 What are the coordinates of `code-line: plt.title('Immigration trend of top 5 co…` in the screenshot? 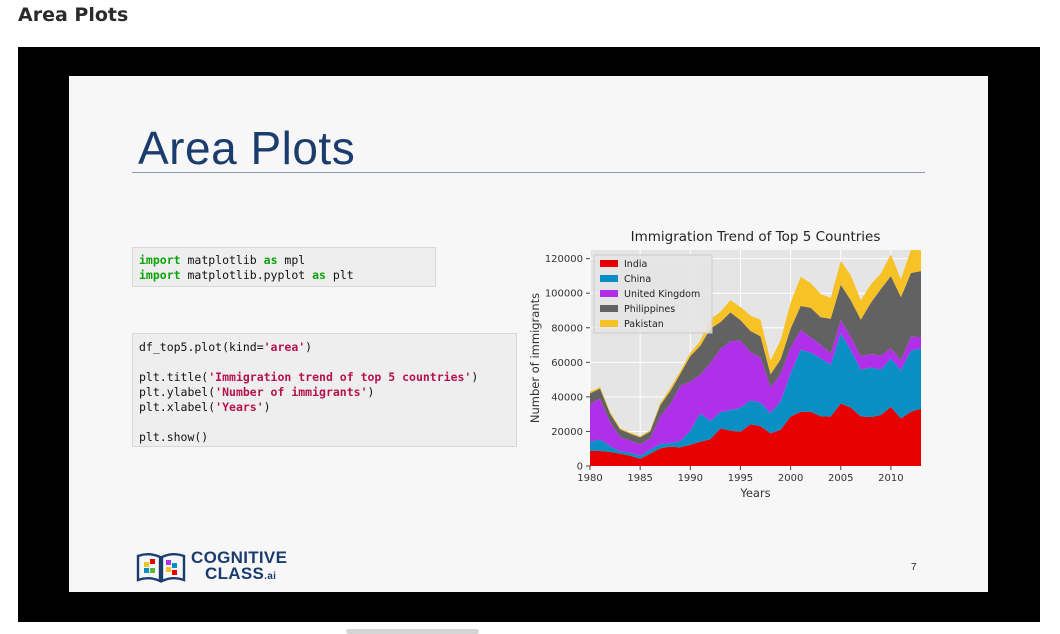 It's located at (309, 377).